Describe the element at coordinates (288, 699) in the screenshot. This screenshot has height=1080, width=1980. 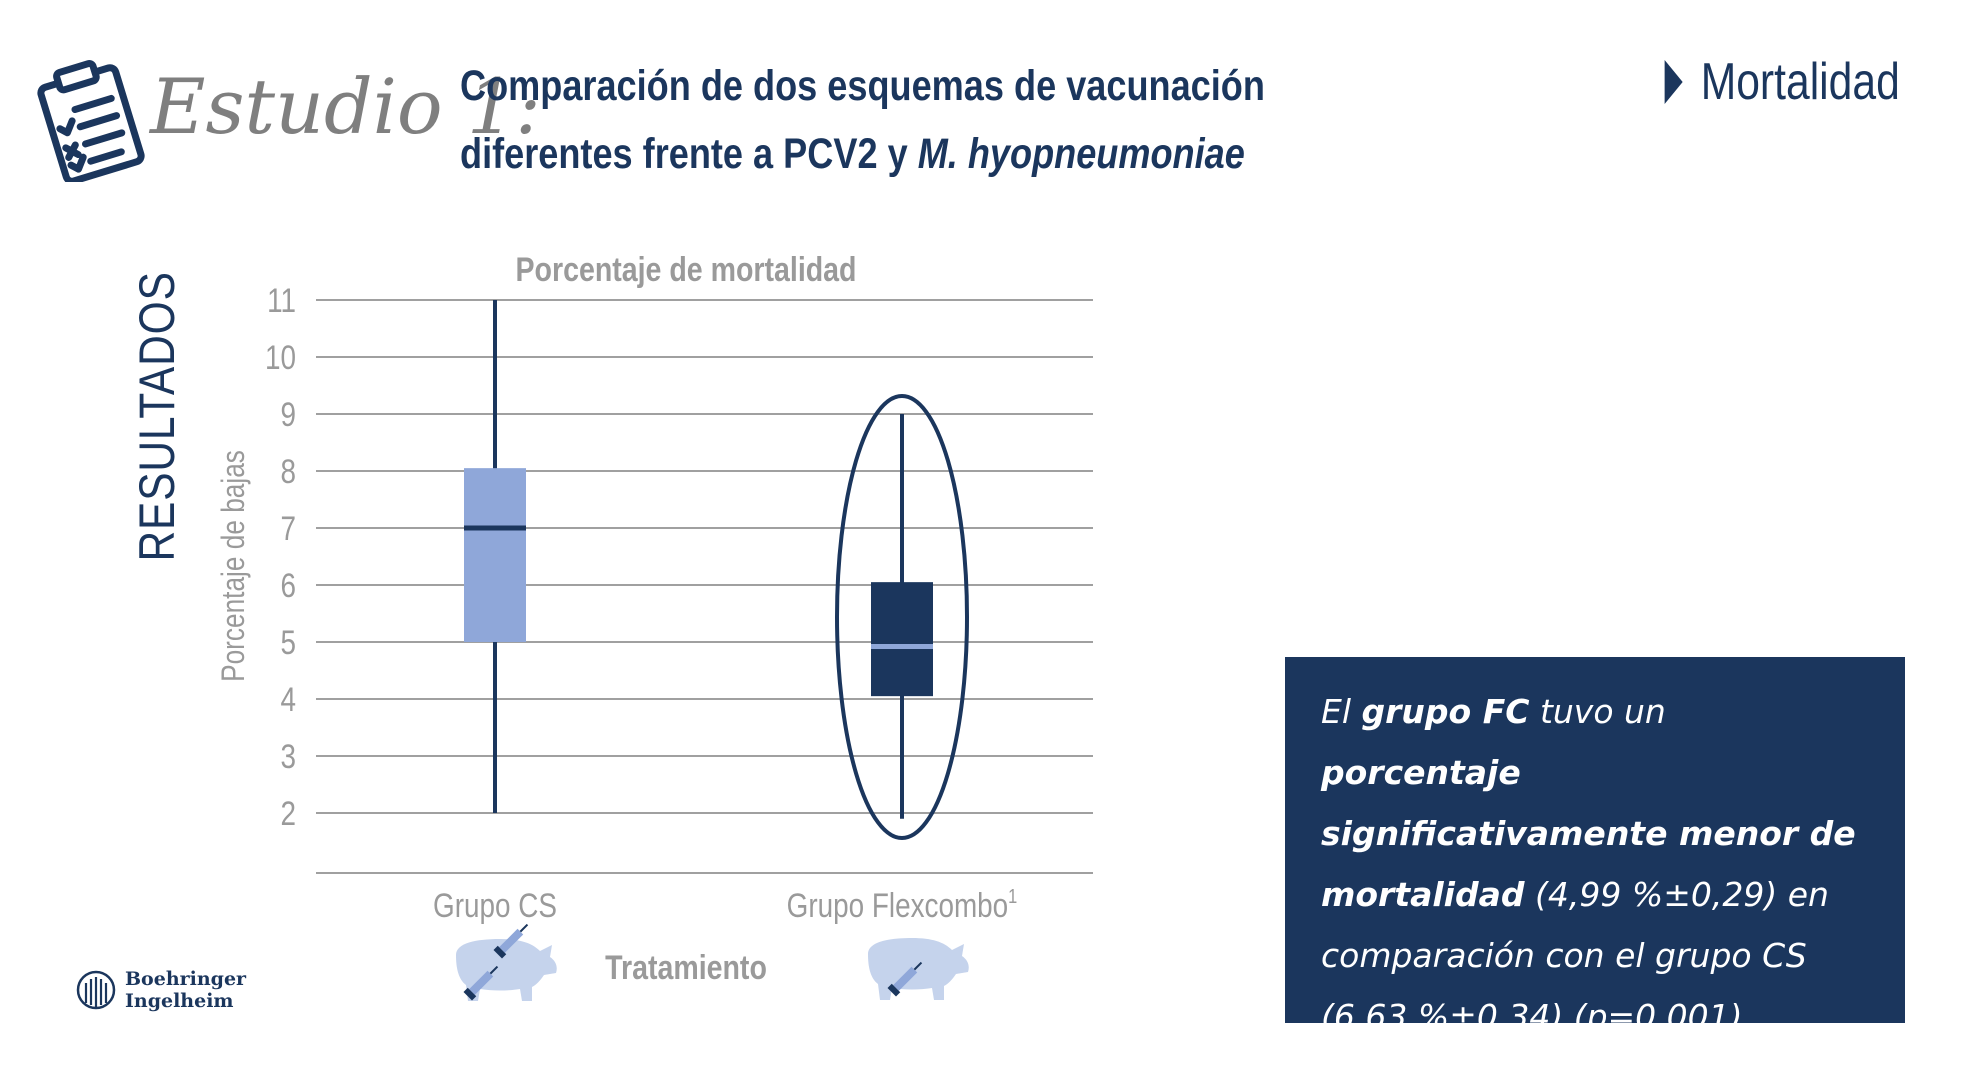
I see `y-tick-label: 4` at that location.